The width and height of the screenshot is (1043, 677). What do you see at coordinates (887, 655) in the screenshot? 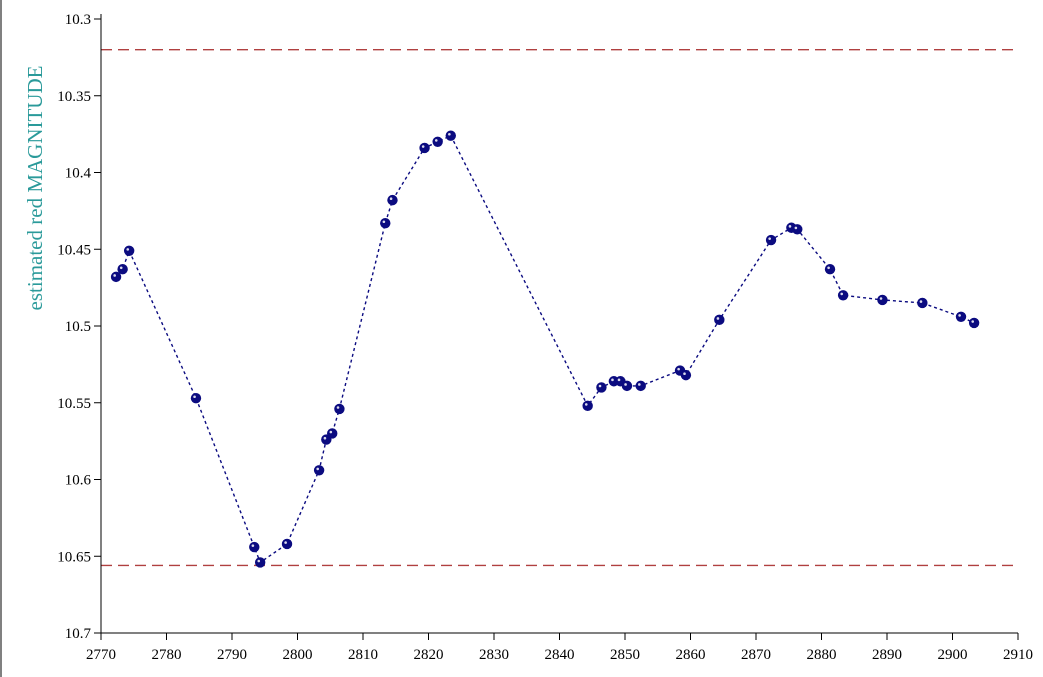
I see `x-tick-label: 2890` at bounding box center [887, 655].